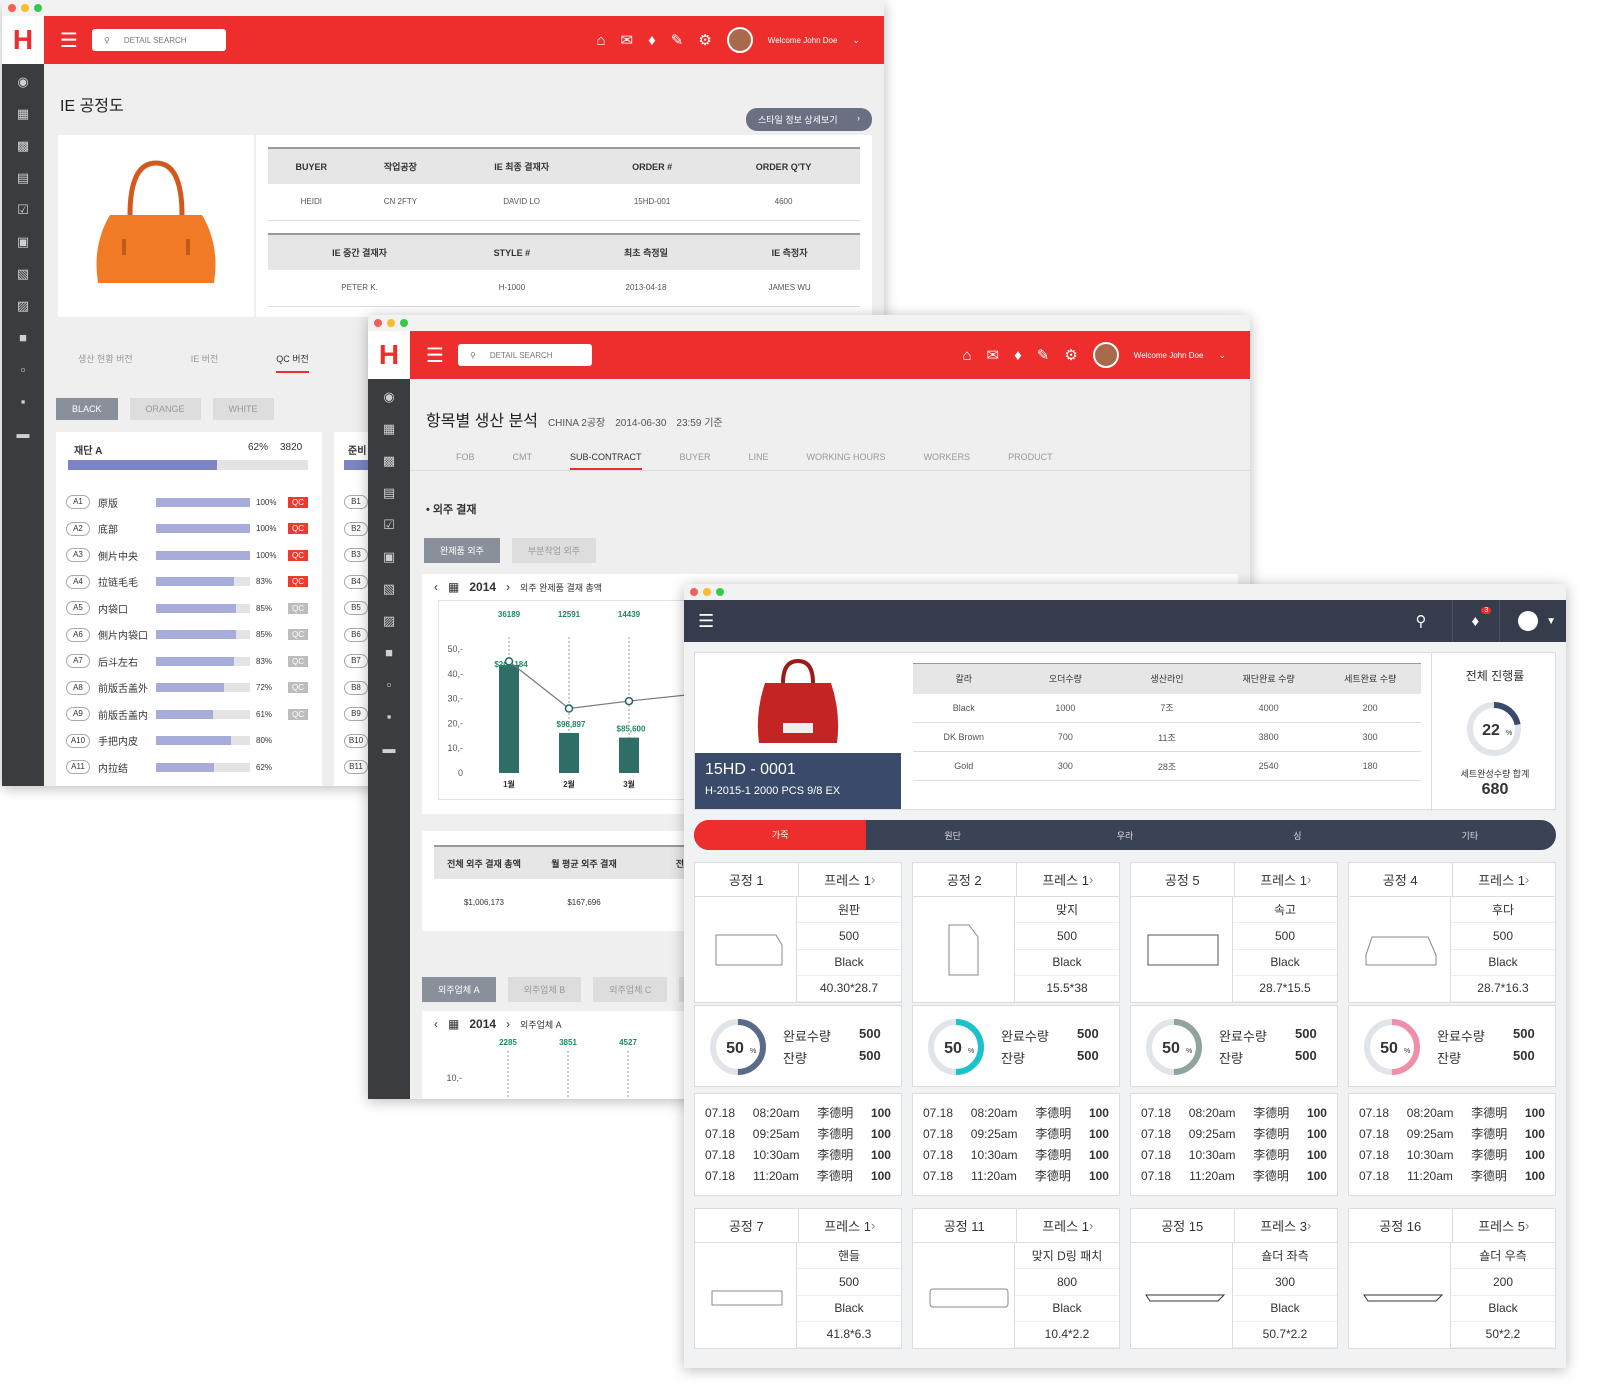 The width and height of the screenshot is (1600, 1400). What do you see at coordinates (523, 461) in the screenshot?
I see `tab-analysis: CMT` at bounding box center [523, 461].